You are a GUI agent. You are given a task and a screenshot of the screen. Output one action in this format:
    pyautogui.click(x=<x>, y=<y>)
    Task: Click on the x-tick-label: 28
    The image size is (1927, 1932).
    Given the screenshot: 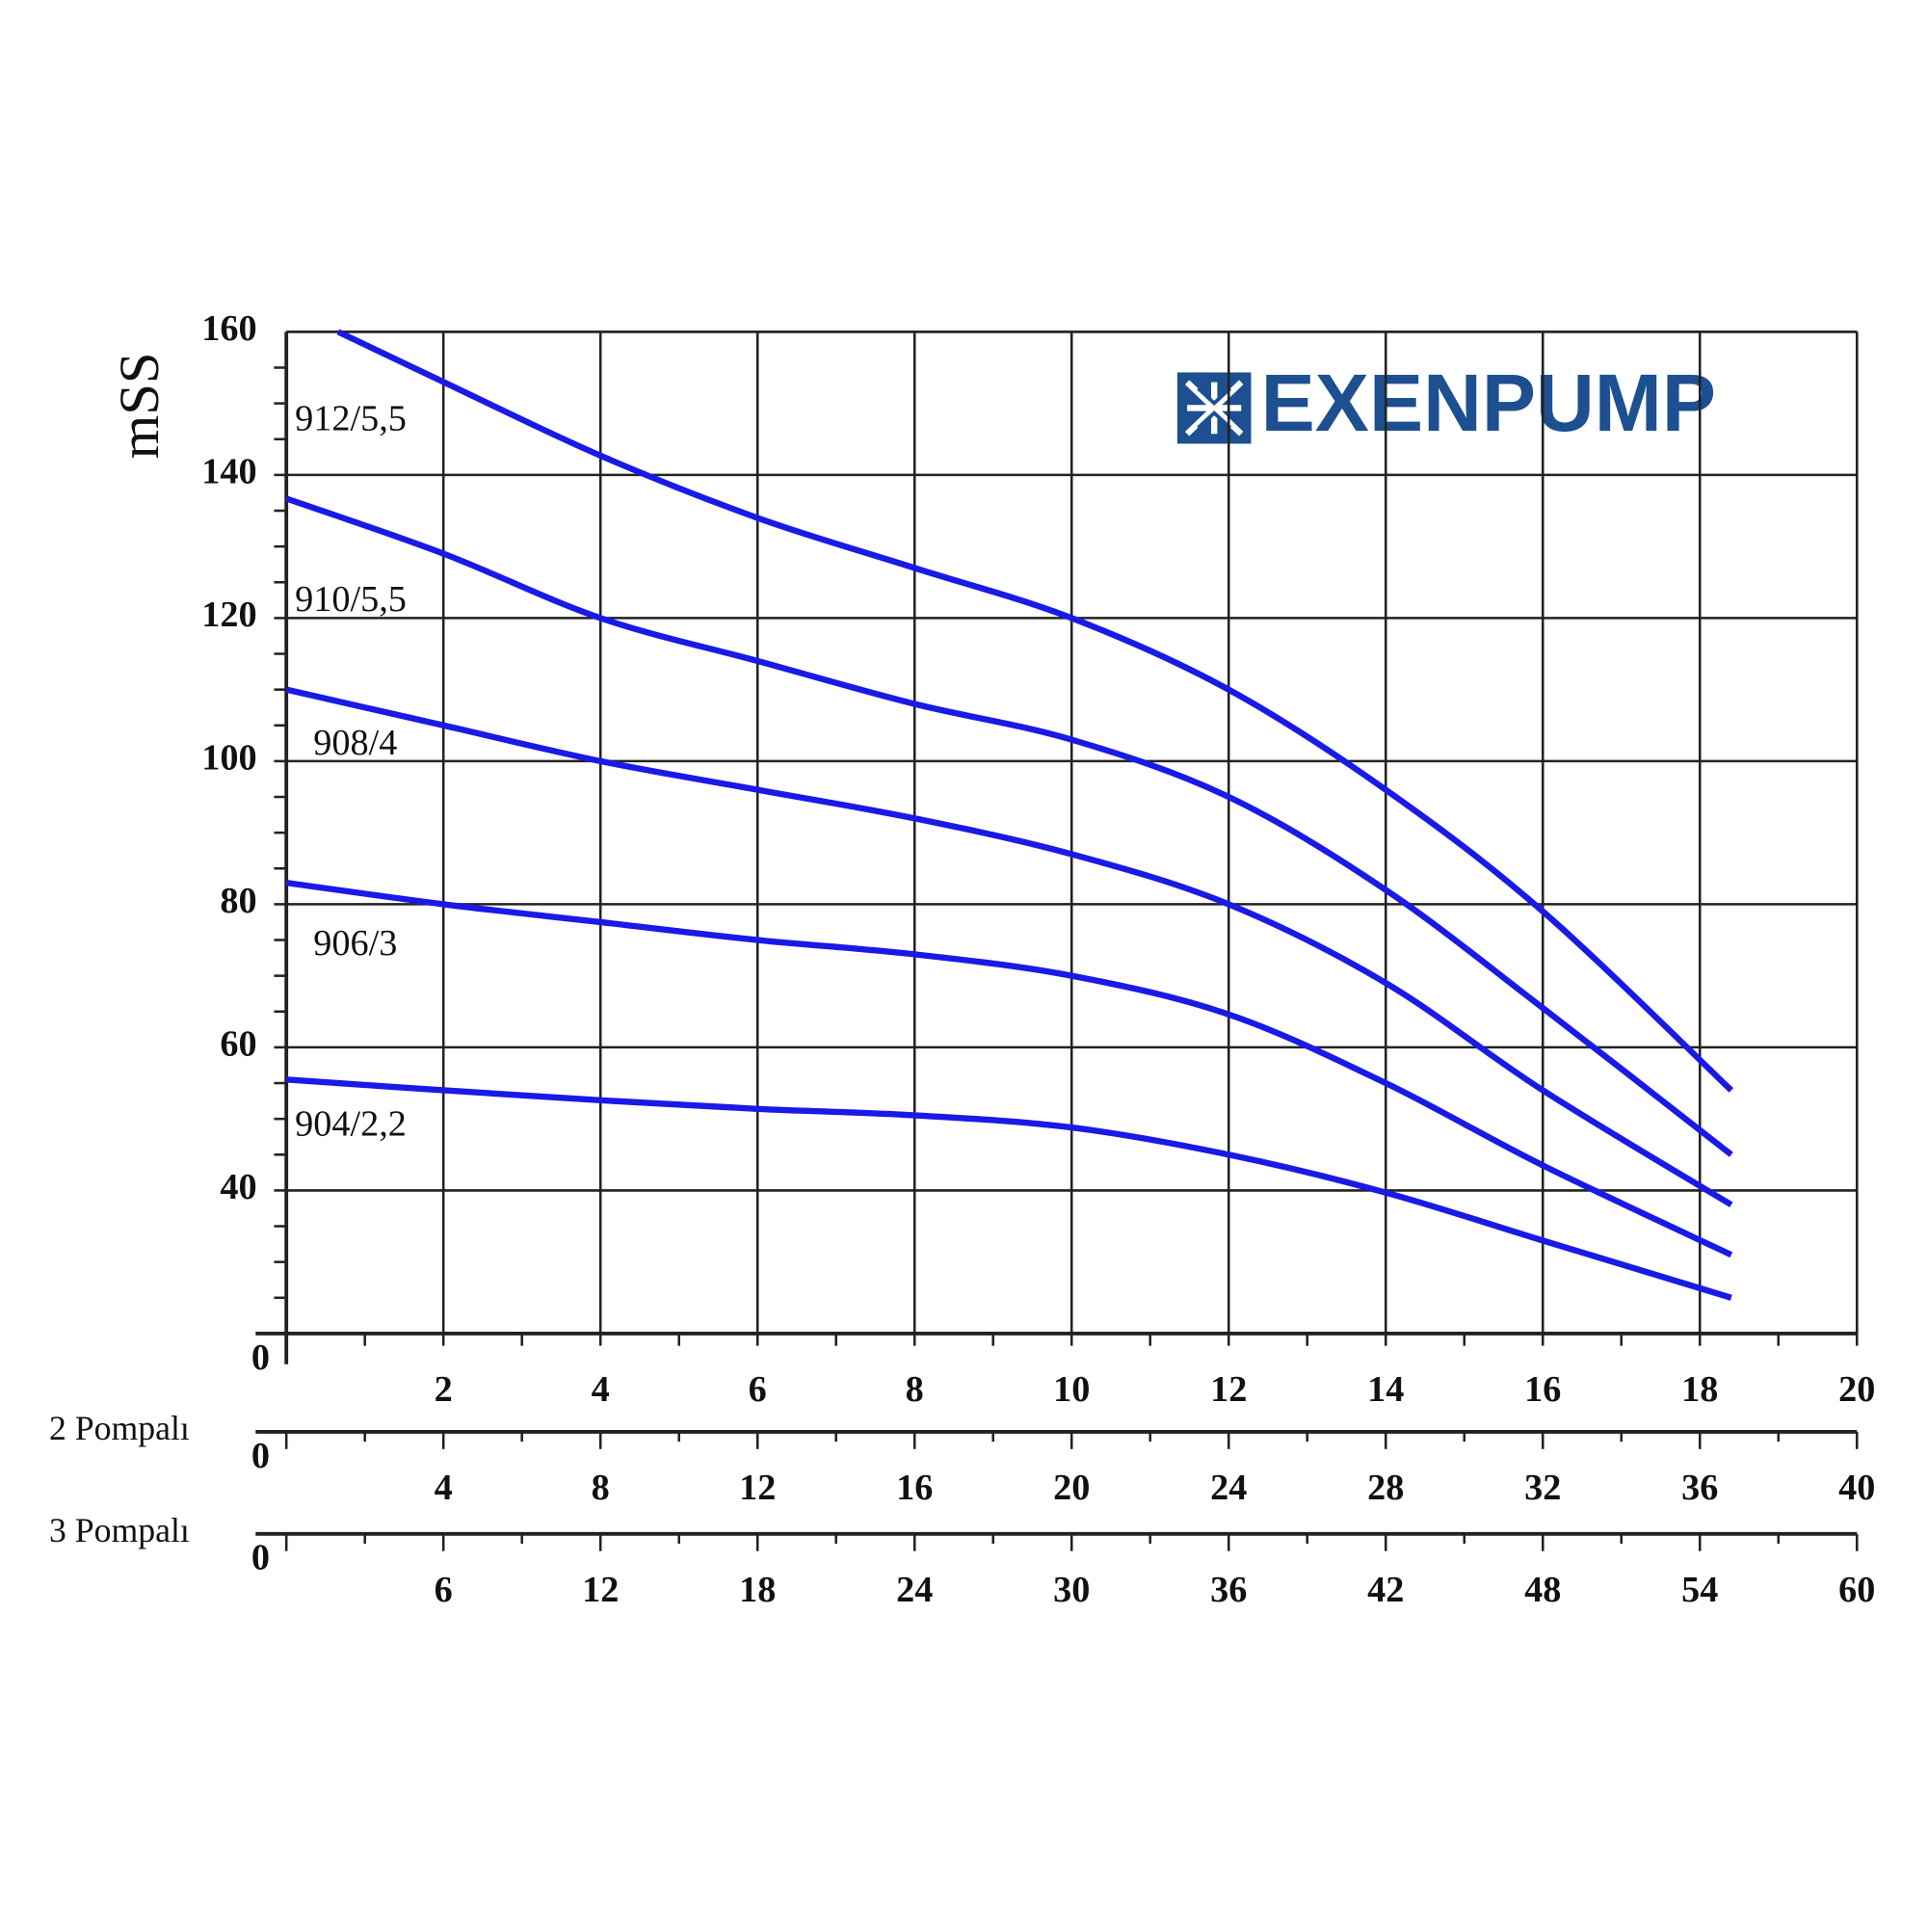 What is the action you would take?
    pyautogui.click(x=1386, y=1488)
    